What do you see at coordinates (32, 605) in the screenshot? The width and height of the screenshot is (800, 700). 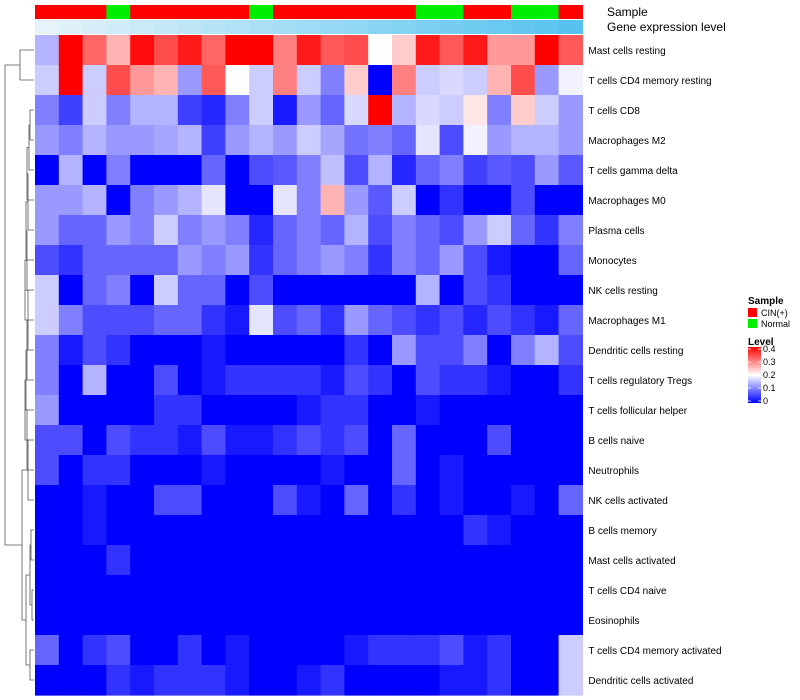 I see `dendrogram-branch` at bounding box center [32, 605].